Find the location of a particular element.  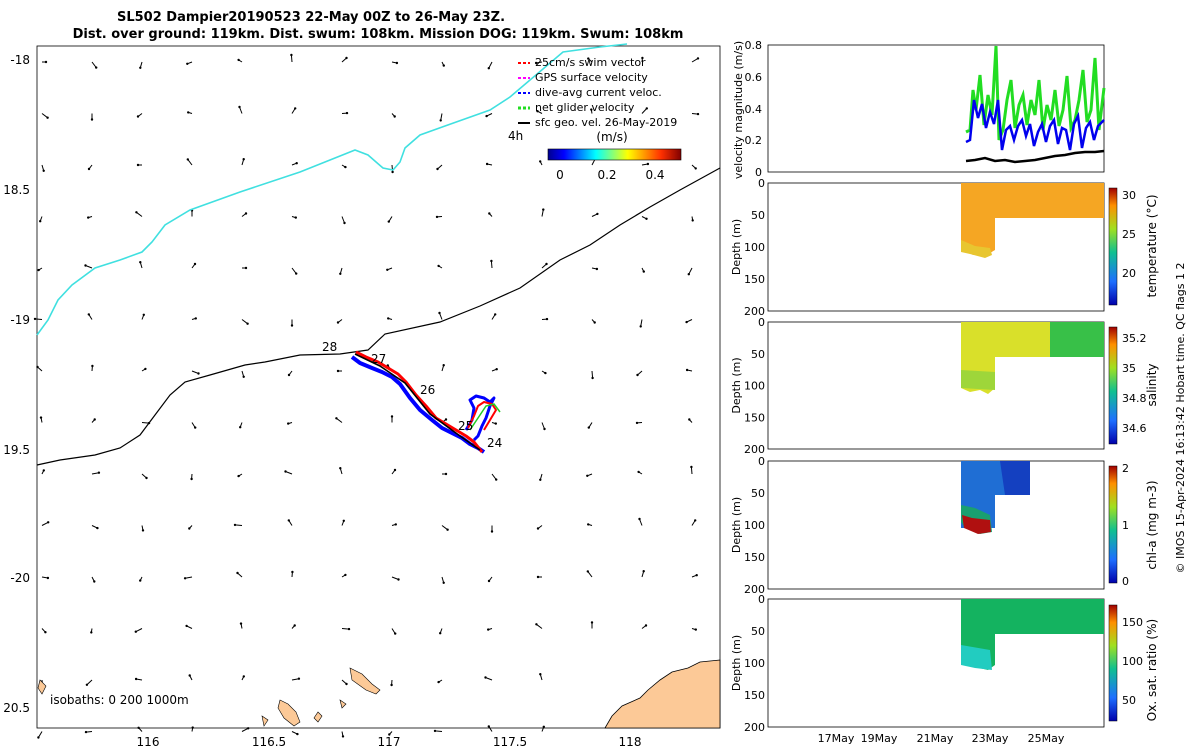

lon-tick-117.5: 117.5 is located at coordinates (510, 742).